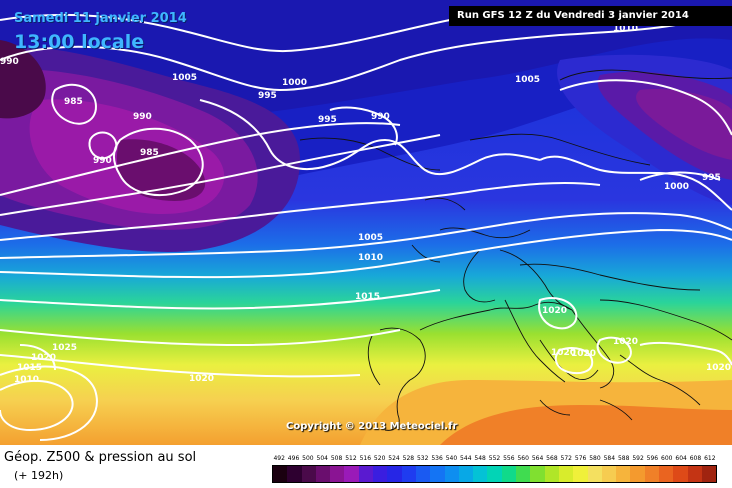 This screenshot has height=488, width=732. Describe the element at coordinates (590, 16) in the screenshot. I see `model-run-label: Run GFS 12 Z du Vendredi 3 janvier 2014` at that location.